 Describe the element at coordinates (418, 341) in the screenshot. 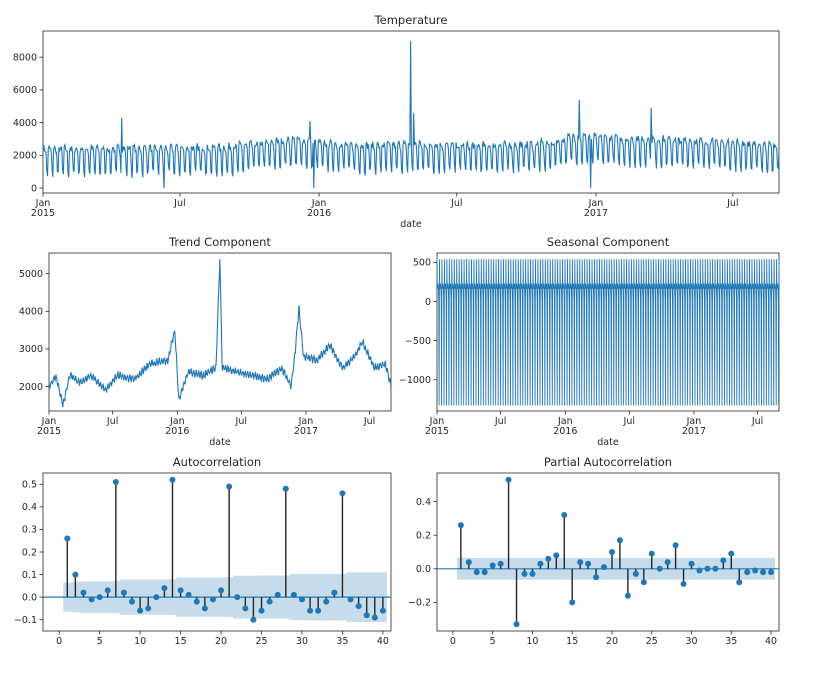

I see `y-tick-label: −500` at that location.